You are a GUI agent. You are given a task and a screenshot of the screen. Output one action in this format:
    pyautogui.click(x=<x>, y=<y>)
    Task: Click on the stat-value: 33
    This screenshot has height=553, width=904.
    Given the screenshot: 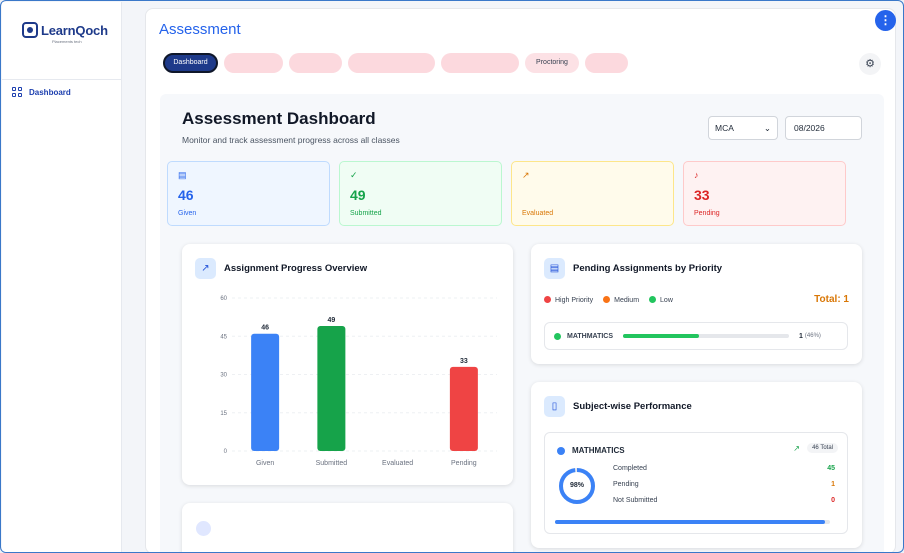 What is the action you would take?
    pyautogui.click(x=702, y=195)
    